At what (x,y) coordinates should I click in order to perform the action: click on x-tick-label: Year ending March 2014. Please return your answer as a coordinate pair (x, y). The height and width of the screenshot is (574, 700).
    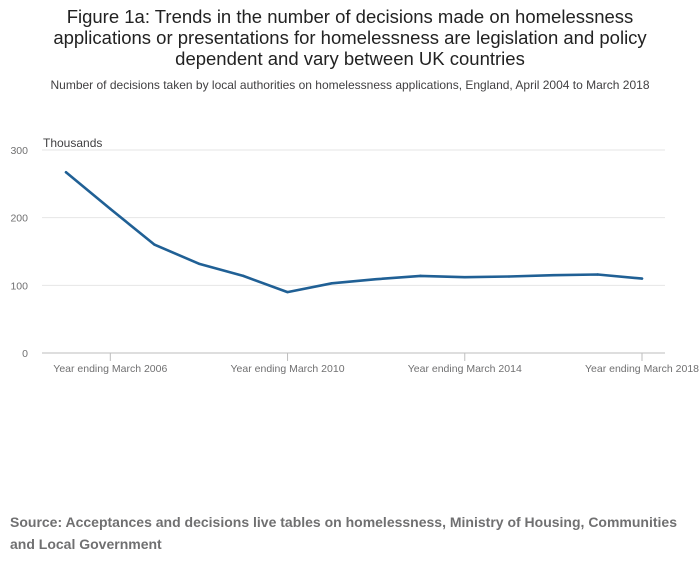
    Looking at the image, I should click on (465, 369).